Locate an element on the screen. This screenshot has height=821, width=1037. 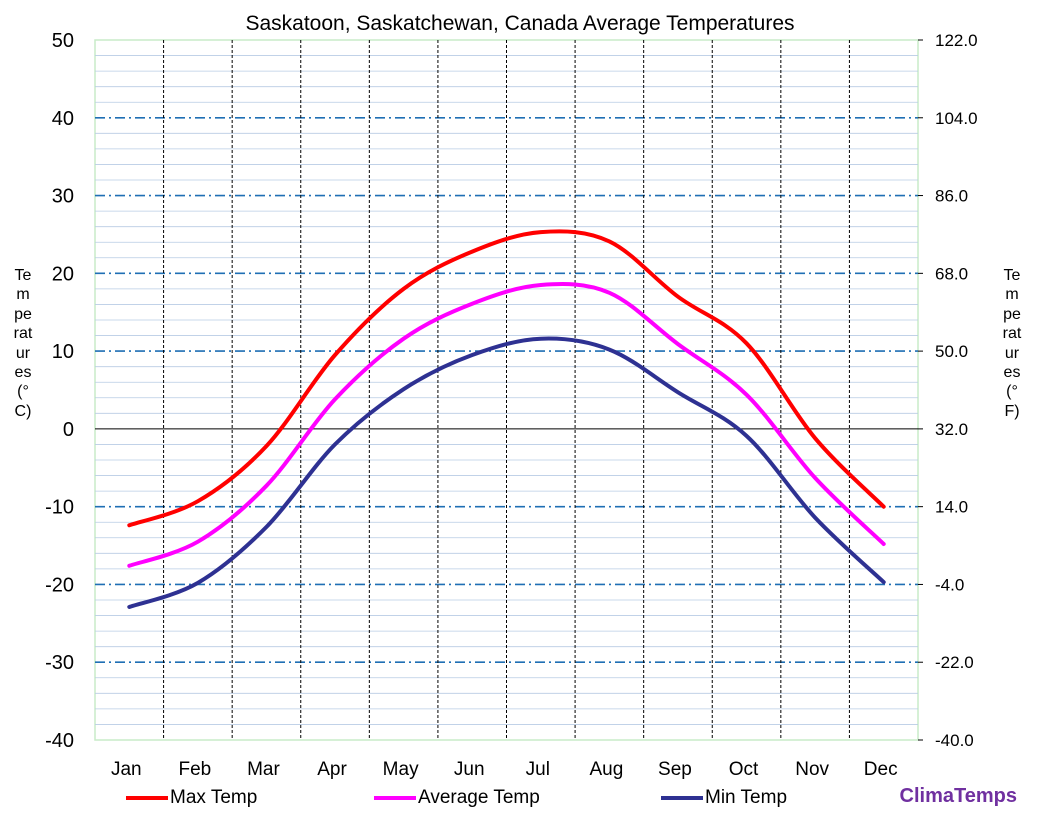
y-tick-label-left: 40 is located at coordinates (63, 119).